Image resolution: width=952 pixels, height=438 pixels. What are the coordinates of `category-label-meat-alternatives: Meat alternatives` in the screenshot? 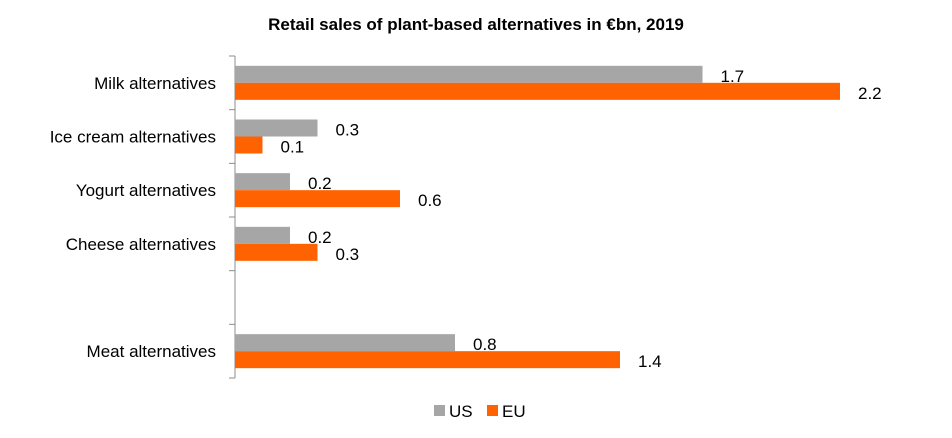 It's located at (151, 351).